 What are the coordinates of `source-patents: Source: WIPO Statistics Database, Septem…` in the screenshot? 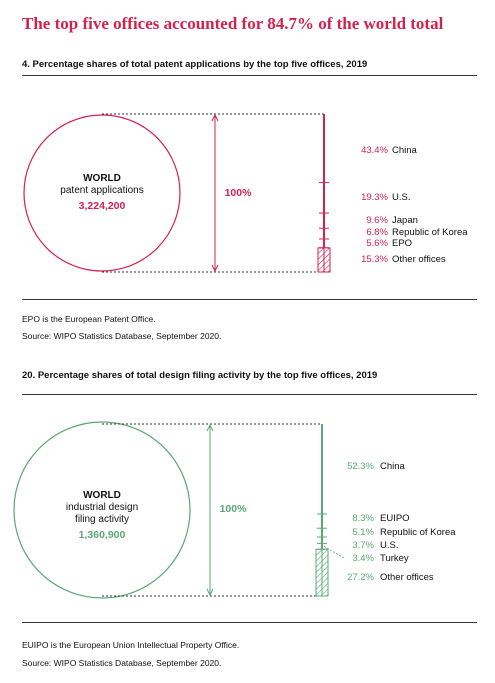 It's located at (122, 336).